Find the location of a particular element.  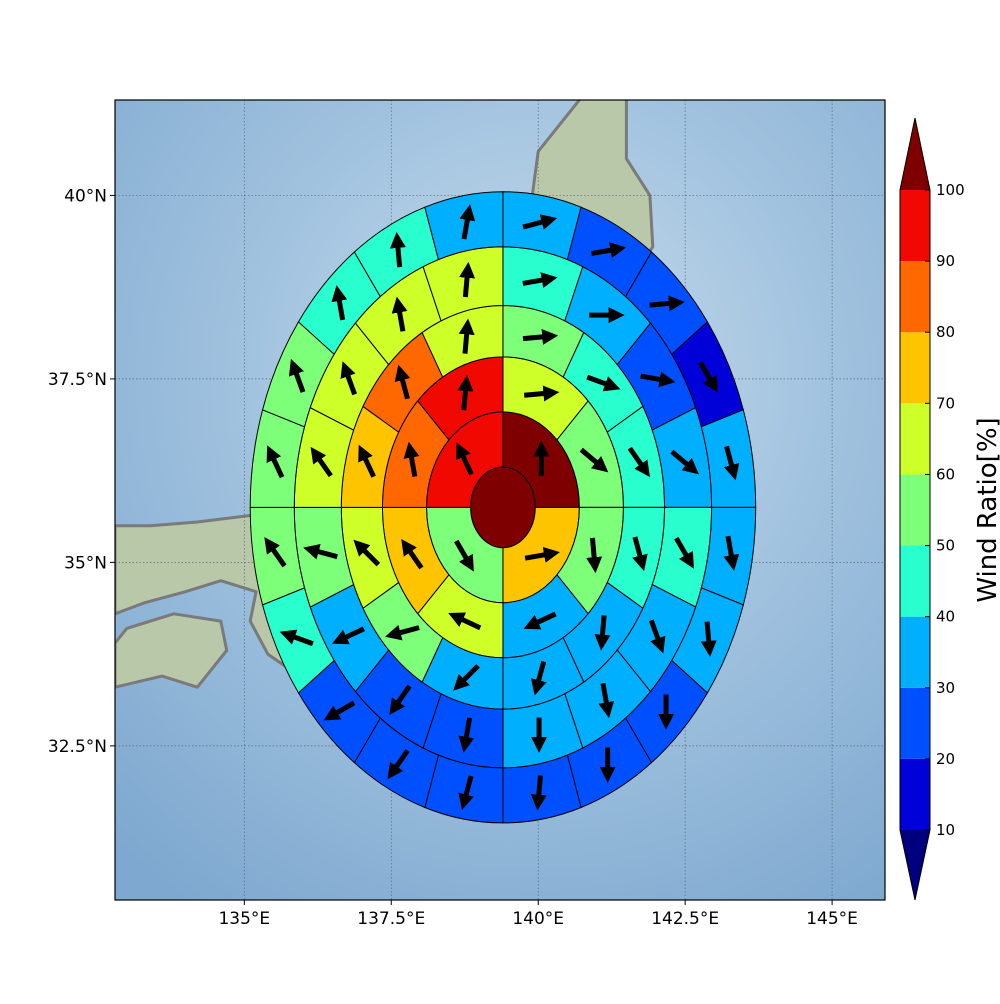

x-tick-label: 140°E is located at coordinates (538, 919).